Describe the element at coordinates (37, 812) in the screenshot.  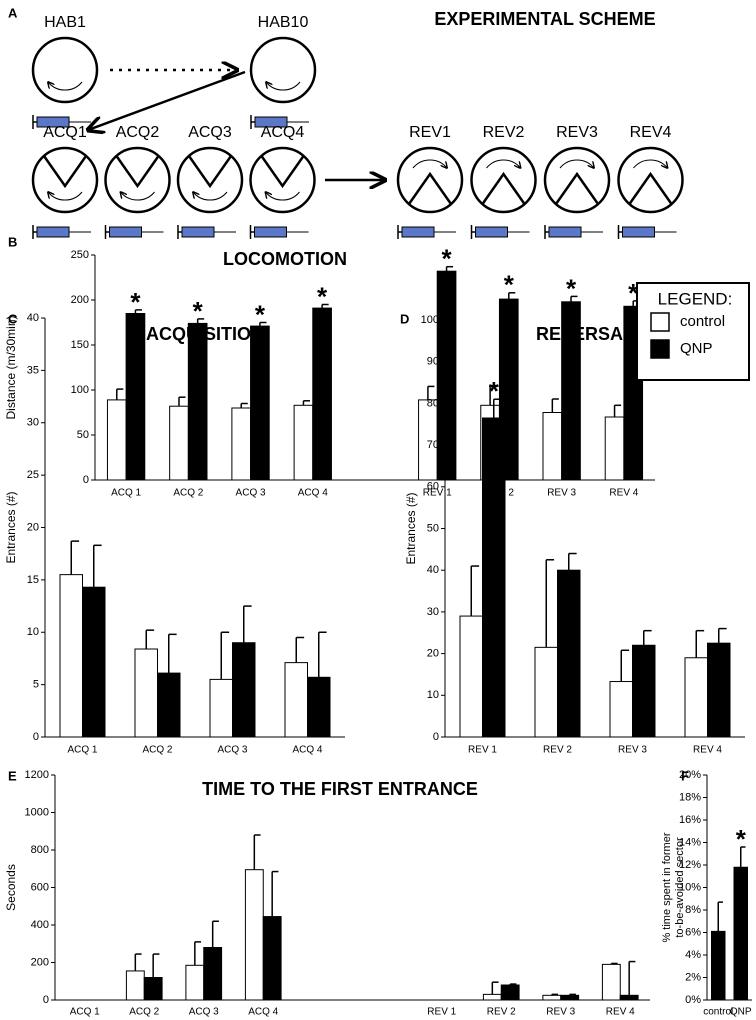
I see `y-tick-label: 1000` at that location.